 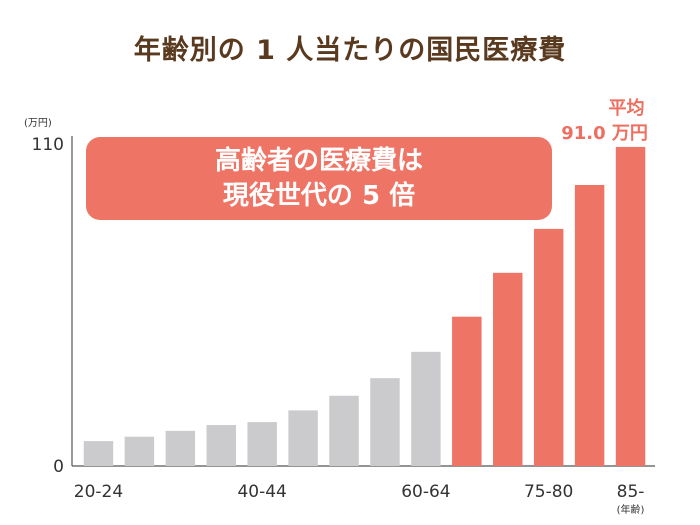 I want to click on y-tick-label: 110, so click(x=48, y=145).